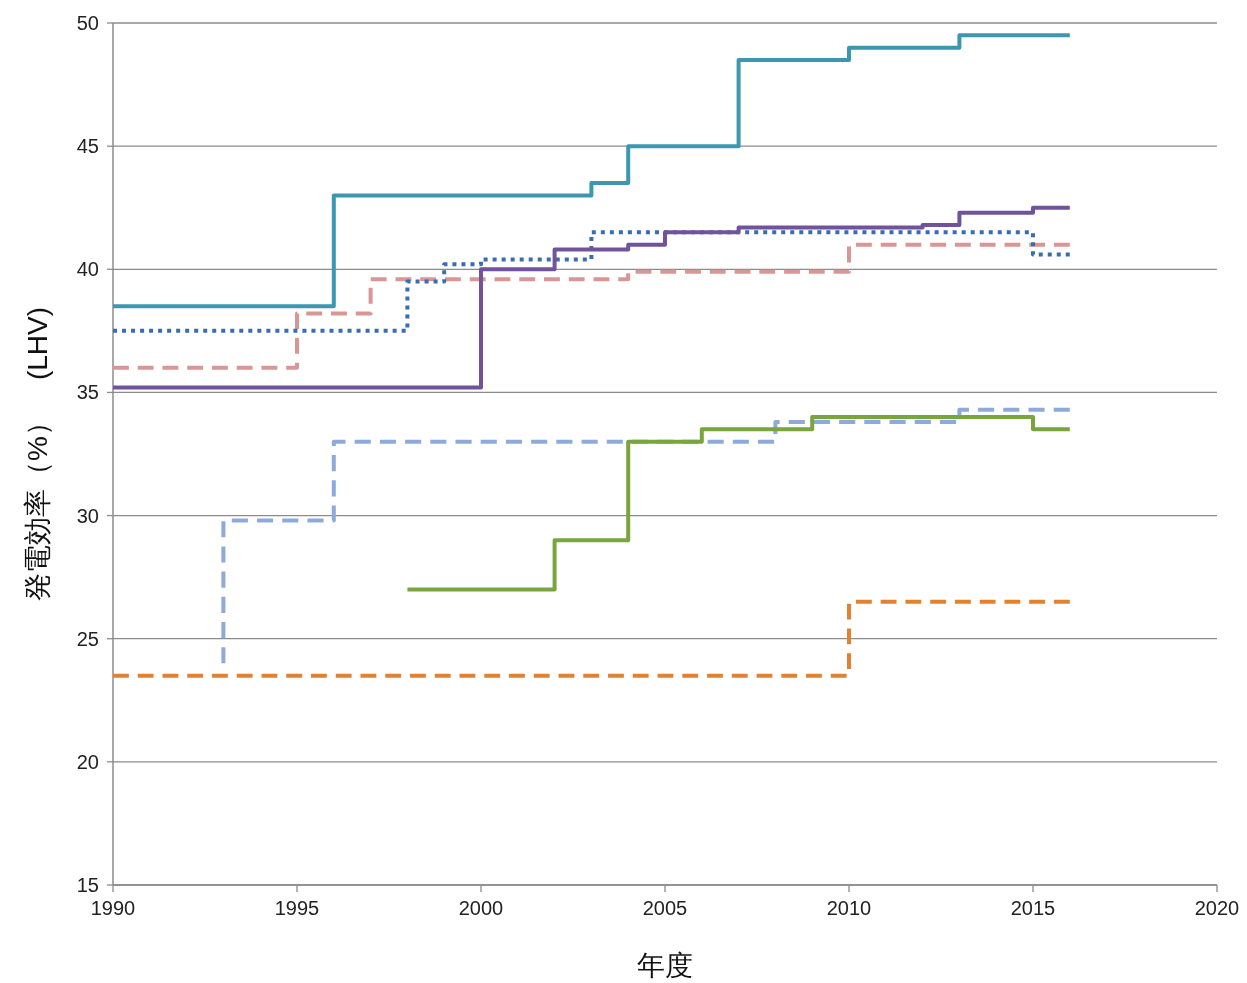 This screenshot has height=983, width=1247. What do you see at coordinates (665, 908) in the screenshot?
I see `x-tick-label: 2005` at bounding box center [665, 908].